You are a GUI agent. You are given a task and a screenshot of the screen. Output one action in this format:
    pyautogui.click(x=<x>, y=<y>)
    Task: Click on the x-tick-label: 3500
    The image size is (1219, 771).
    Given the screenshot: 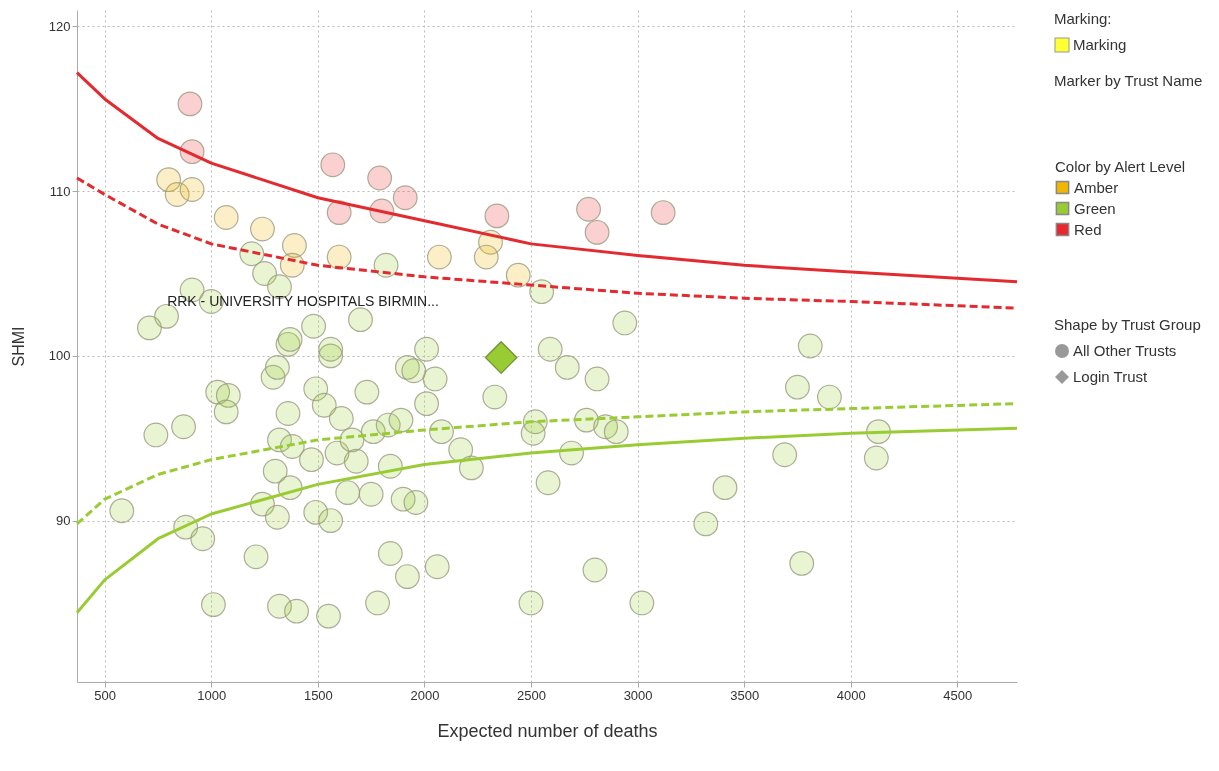 What is the action you would take?
    pyautogui.click(x=745, y=695)
    